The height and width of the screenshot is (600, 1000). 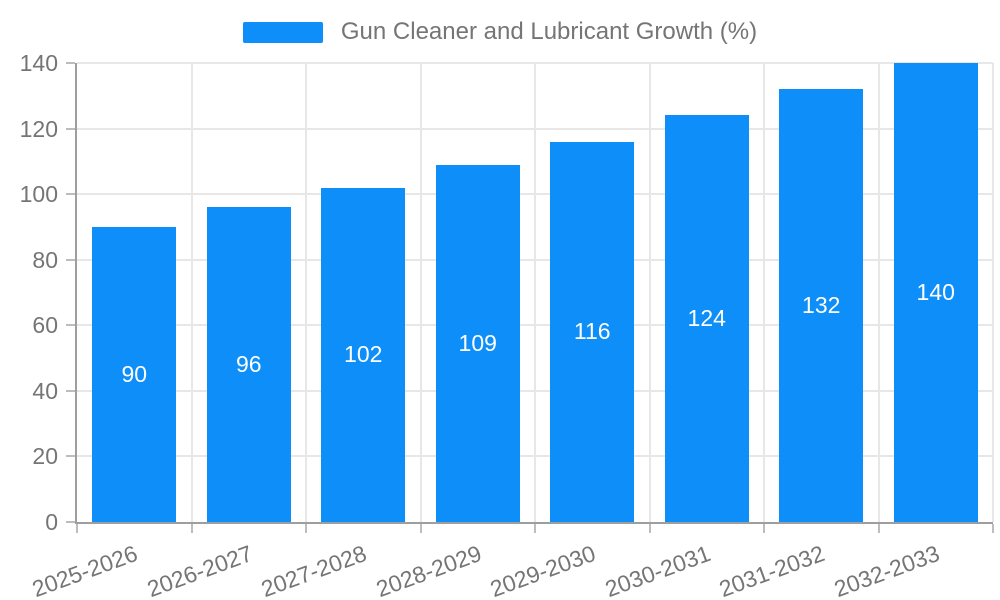 I want to click on y-axis-labels: 0 20 40 60 80 100 120 140, so click(x=31, y=292).